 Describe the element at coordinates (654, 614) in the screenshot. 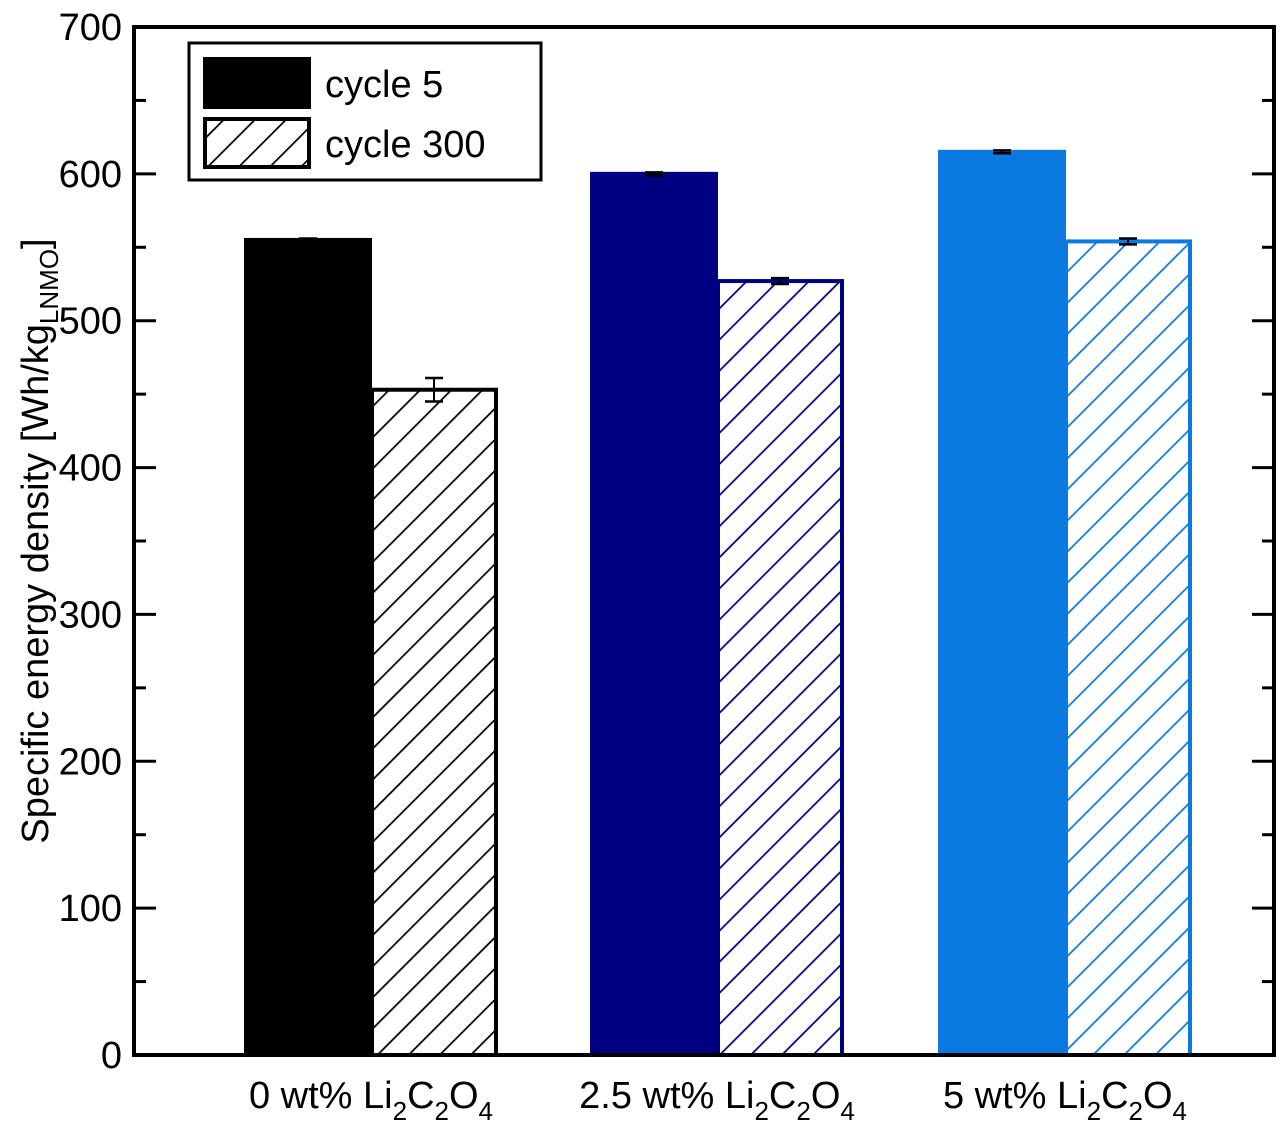

I see `bar-cycle-5-cat2` at that location.